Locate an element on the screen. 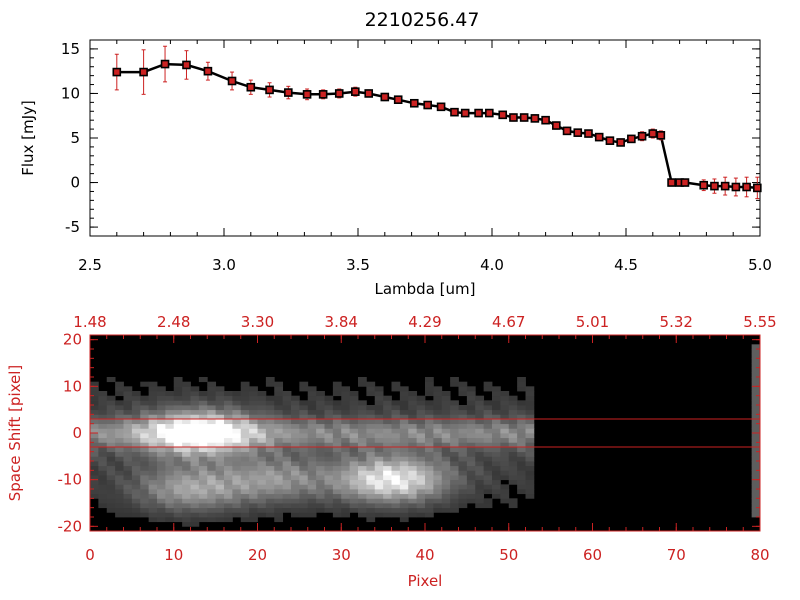 The height and width of the screenshot is (600, 800). data-point is located at coordinates (232, 81).